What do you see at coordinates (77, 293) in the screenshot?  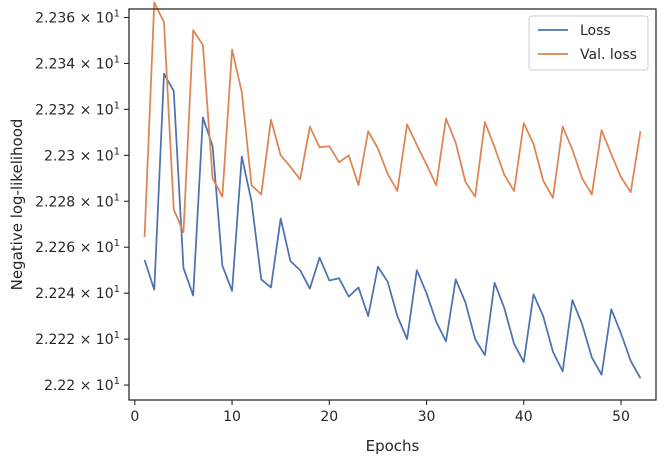 I see `y-tick-label: 2.224 × 10¹` at bounding box center [77, 293].